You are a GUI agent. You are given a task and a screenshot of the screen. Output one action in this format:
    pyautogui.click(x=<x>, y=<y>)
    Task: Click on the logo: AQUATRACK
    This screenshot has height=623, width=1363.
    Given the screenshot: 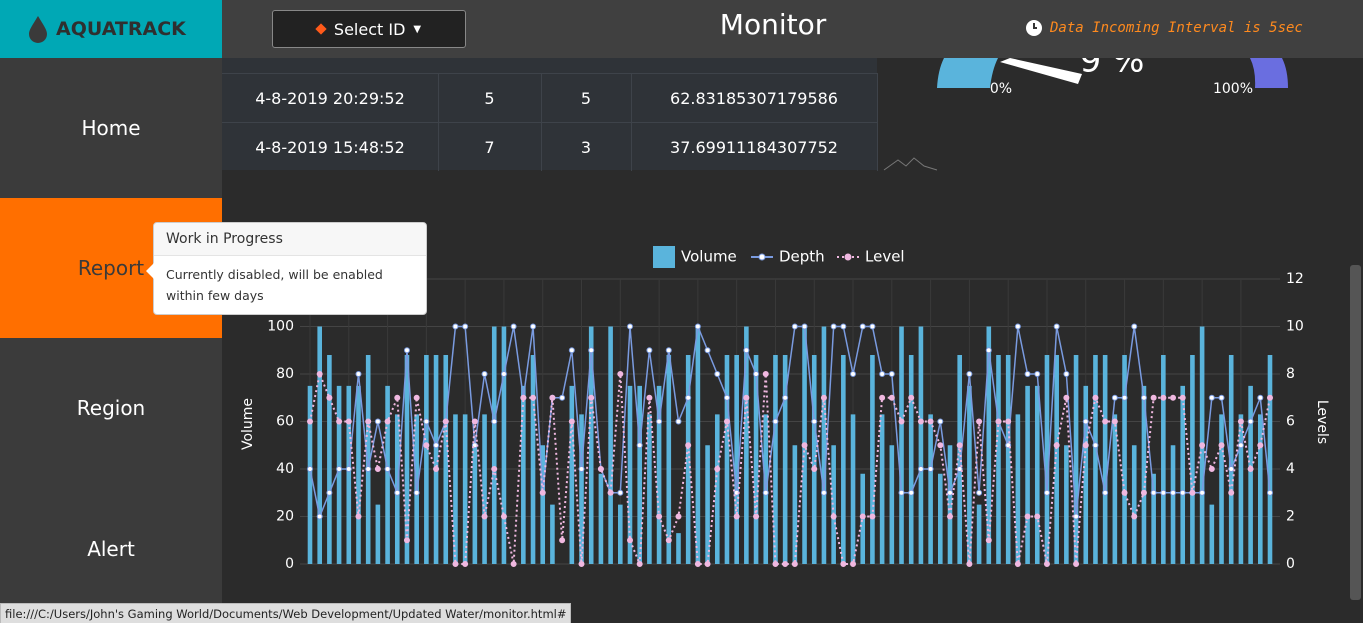 What is the action you would take?
    pyautogui.click(x=111, y=29)
    